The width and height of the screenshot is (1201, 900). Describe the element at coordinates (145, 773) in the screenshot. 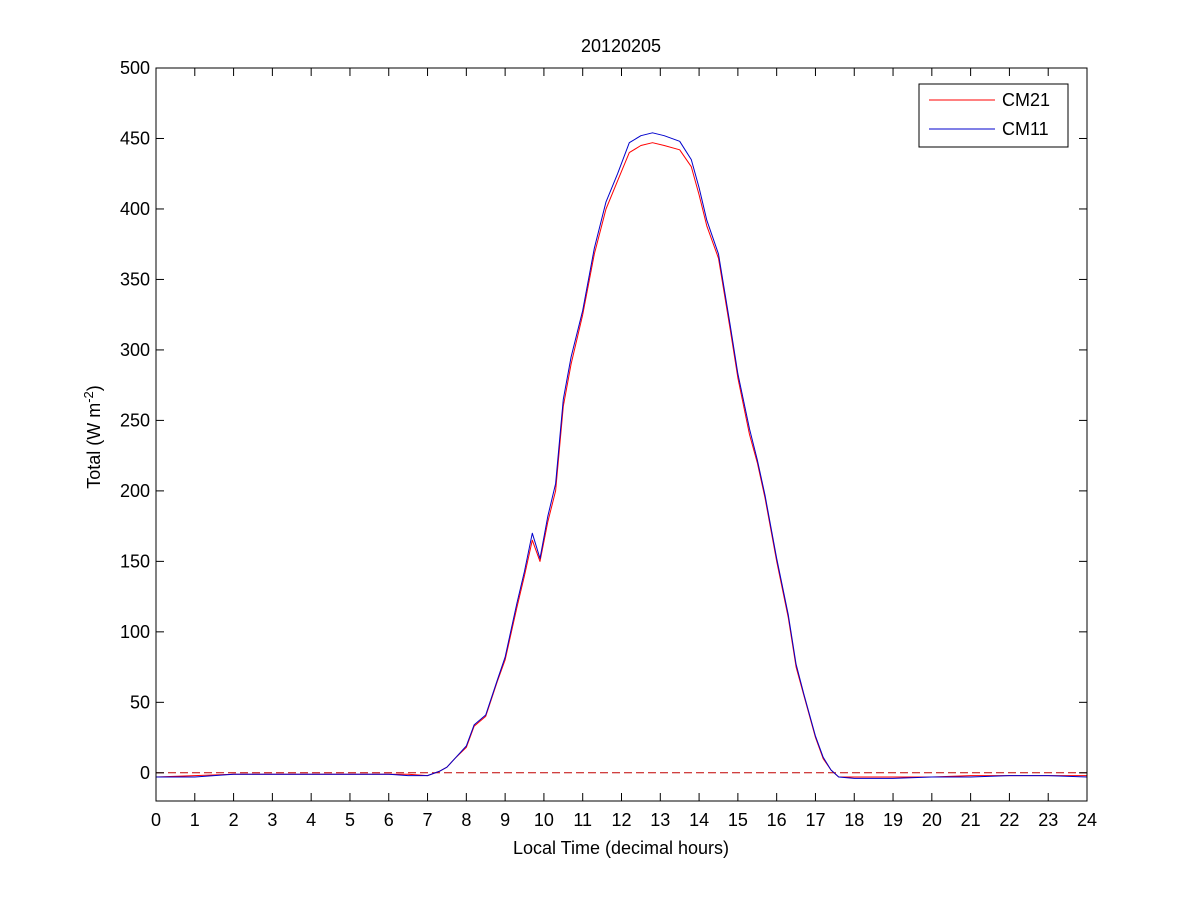

I see `y-tick-label: 0` at that location.